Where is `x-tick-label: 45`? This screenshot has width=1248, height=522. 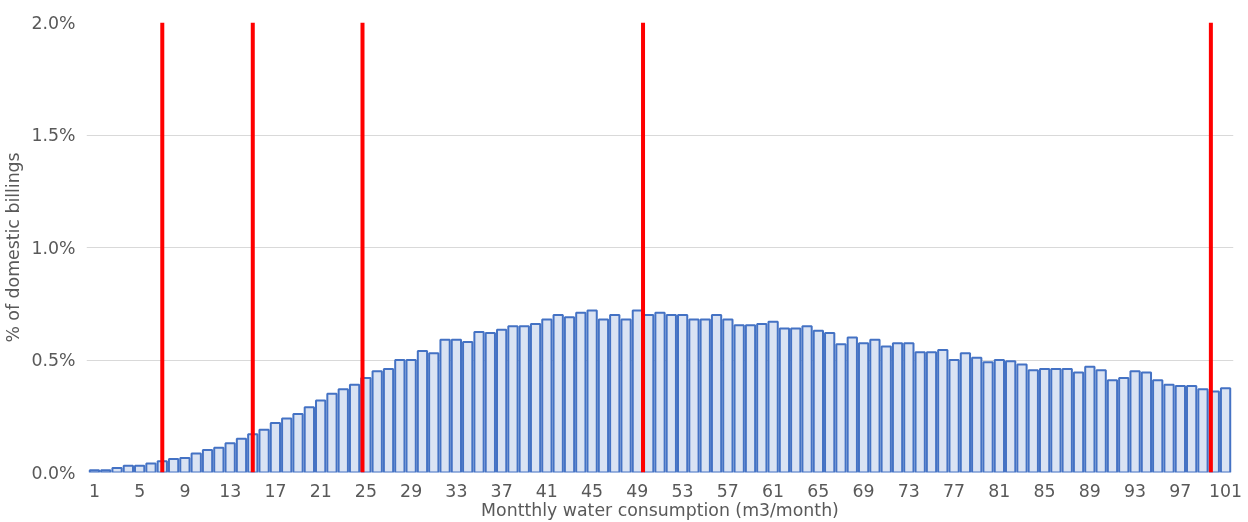 x-tick-label: 45 is located at coordinates (592, 490).